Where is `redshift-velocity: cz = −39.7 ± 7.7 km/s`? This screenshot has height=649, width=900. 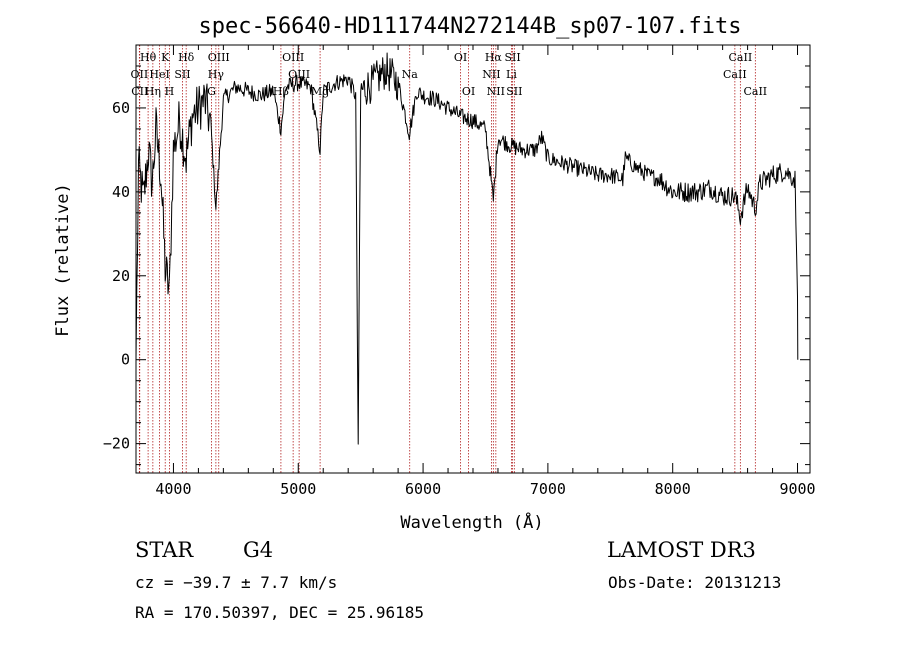
redshift-velocity: cz = −39.7 ± 7.7 km/s is located at coordinates (236, 582).